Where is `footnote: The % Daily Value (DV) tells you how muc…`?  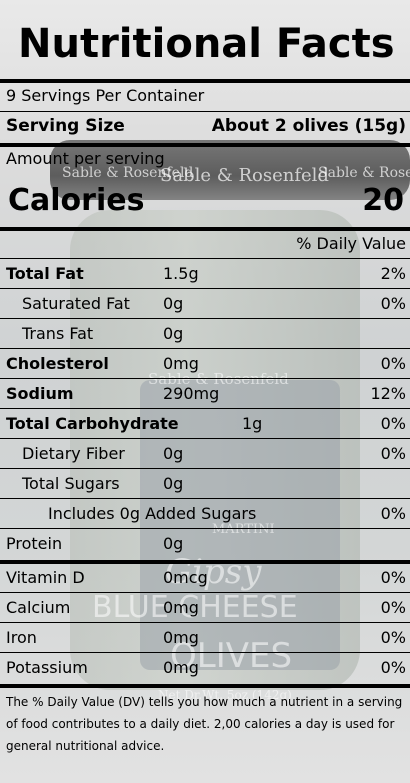 footnote: The % Daily Value (DV) tells you how muc… is located at coordinates (204, 724).